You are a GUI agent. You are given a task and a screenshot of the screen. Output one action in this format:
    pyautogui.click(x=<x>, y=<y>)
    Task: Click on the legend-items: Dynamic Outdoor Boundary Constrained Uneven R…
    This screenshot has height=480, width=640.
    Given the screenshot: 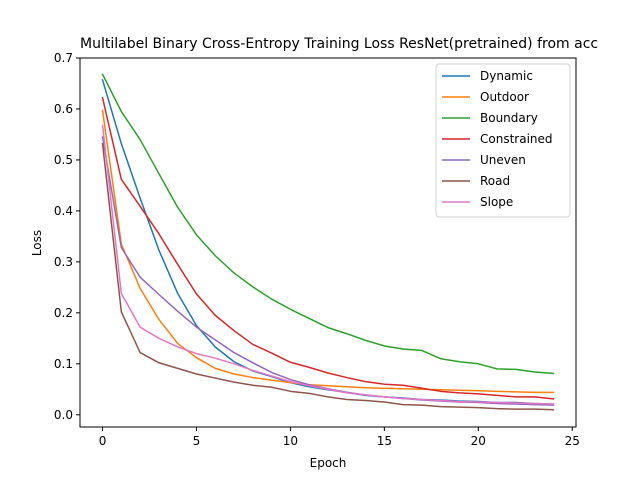 What is the action you would take?
    pyautogui.click(x=497, y=139)
    